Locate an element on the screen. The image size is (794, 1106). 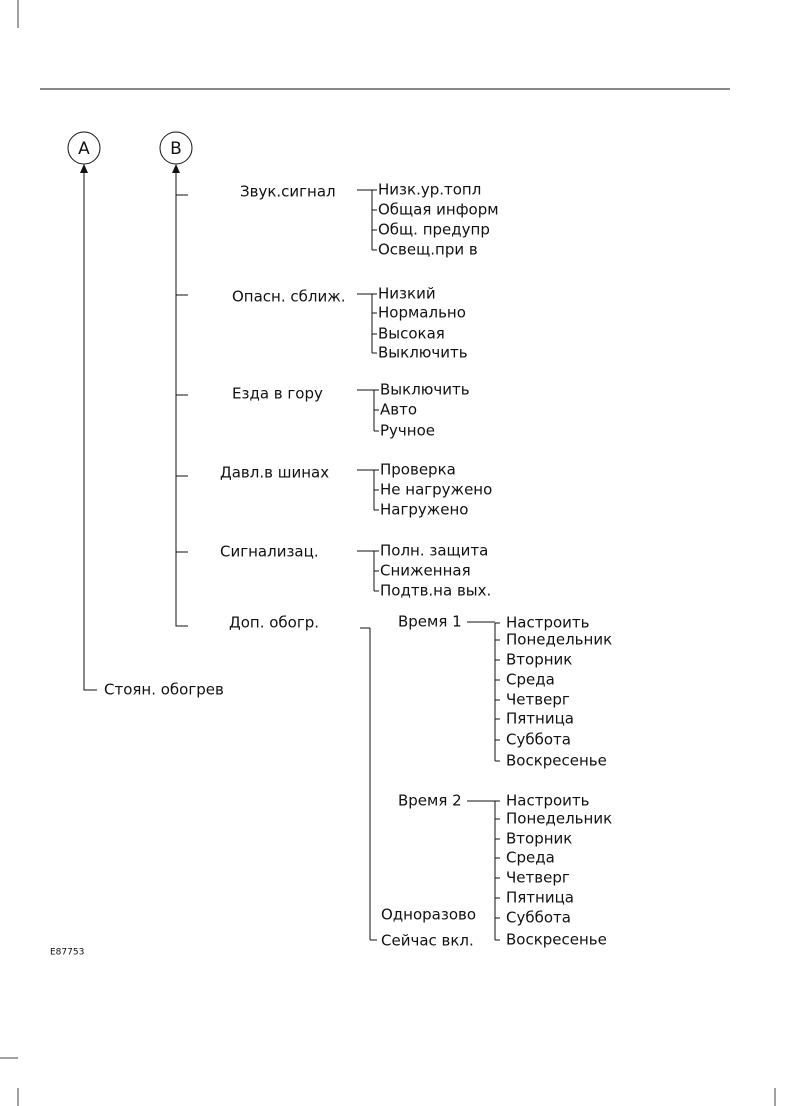
menu-item: Общ. предупр is located at coordinates (434, 230).